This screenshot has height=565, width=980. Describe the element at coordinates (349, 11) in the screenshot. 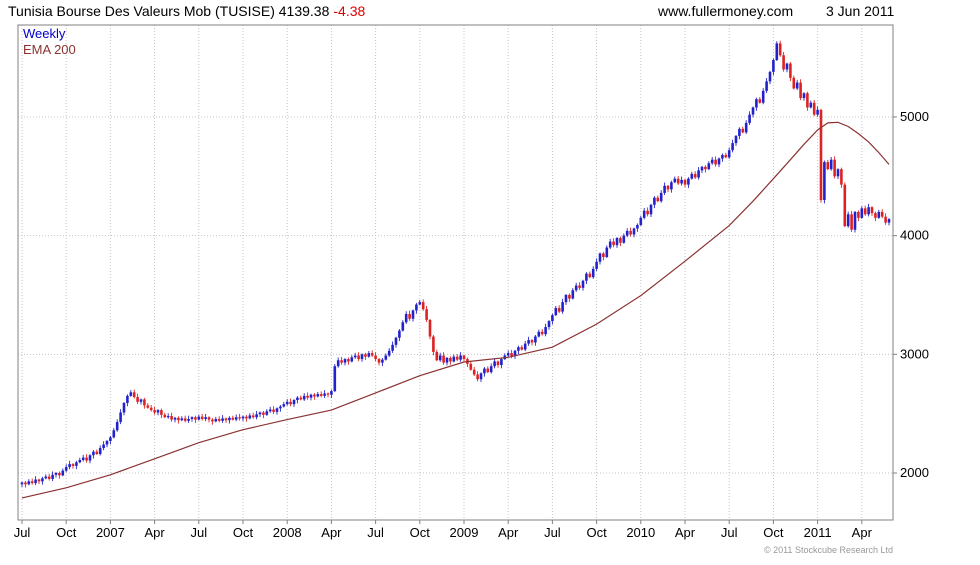

I see `price-change: -4.38` at that location.